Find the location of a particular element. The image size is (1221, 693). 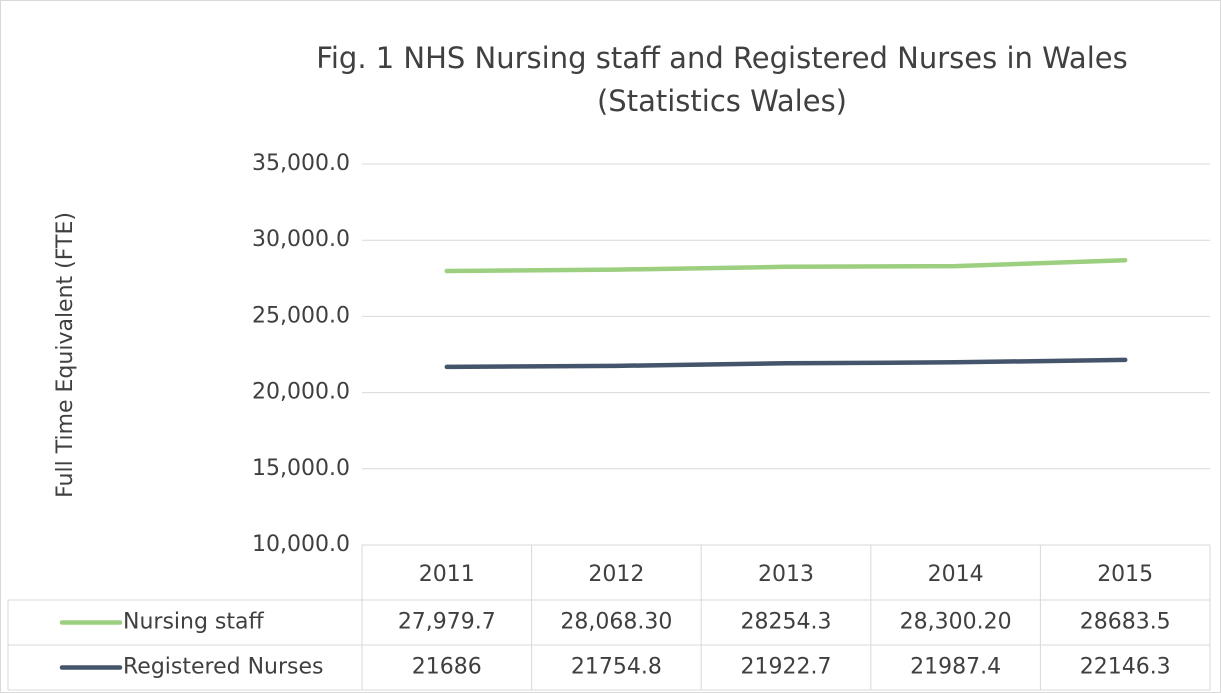

table-cell: 28254.3 is located at coordinates (786, 622).